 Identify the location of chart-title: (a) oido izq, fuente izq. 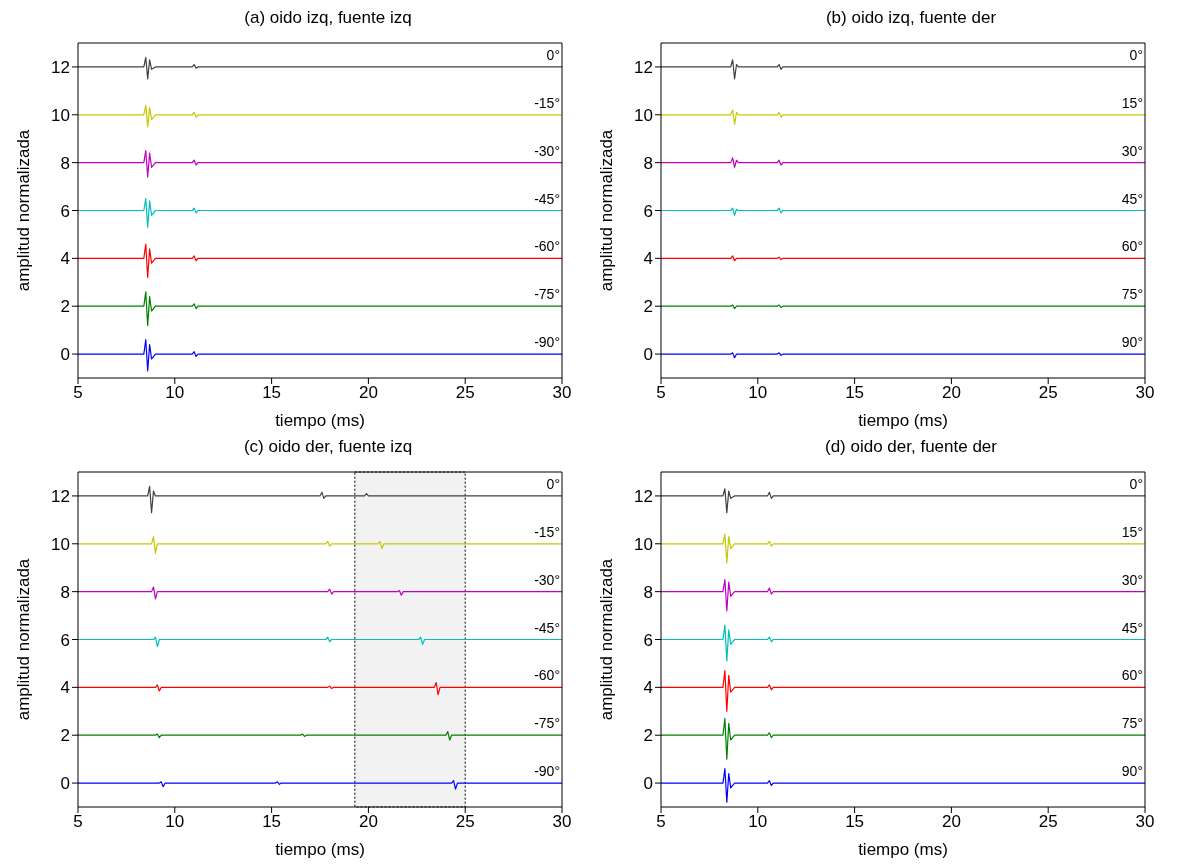
(328, 18).